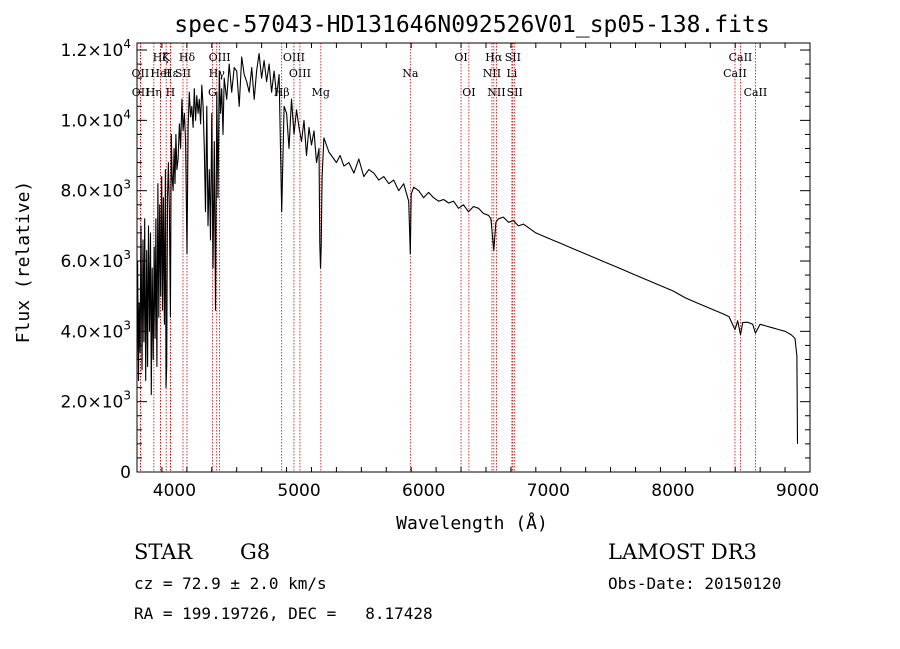  What do you see at coordinates (283, 613) in the screenshot?
I see `ra-dec-coordinates: RA = 199.19726, DEC = 8.17428` at bounding box center [283, 613].